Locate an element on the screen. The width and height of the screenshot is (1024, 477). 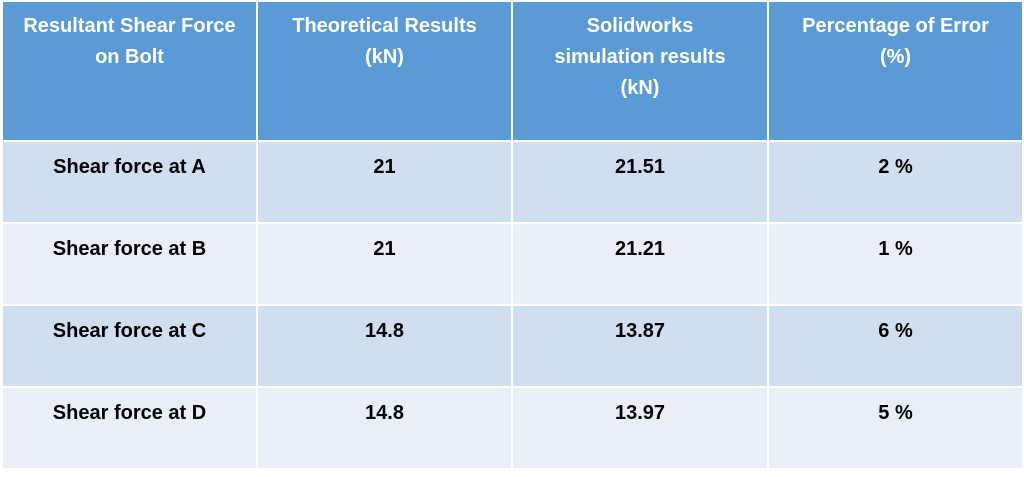
cell-simulation: 13.97 is located at coordinates (640, 428).